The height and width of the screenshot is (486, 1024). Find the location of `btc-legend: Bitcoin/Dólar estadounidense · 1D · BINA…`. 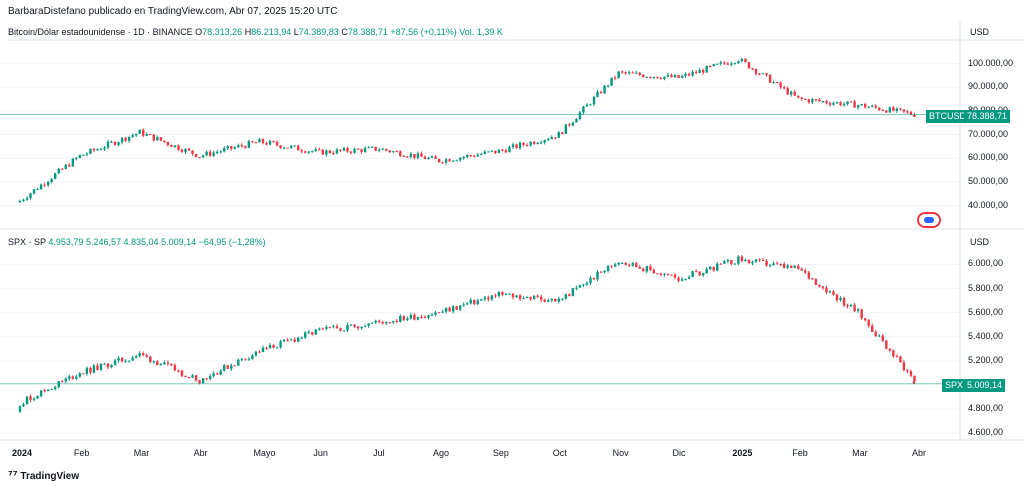

btc-legend: Bitcoin/Dólar estadounidense · 1D · BINA… is located at coordinates (255, 32).